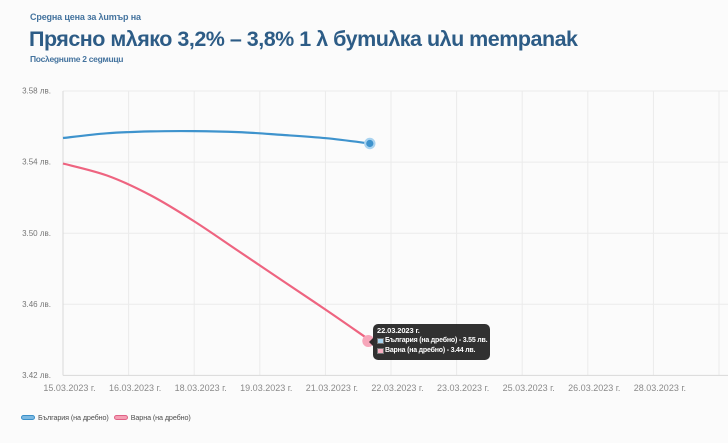 The image size is (728, 443). I want to click on svg-text: 22.03.2023 г., so click(397, 388).